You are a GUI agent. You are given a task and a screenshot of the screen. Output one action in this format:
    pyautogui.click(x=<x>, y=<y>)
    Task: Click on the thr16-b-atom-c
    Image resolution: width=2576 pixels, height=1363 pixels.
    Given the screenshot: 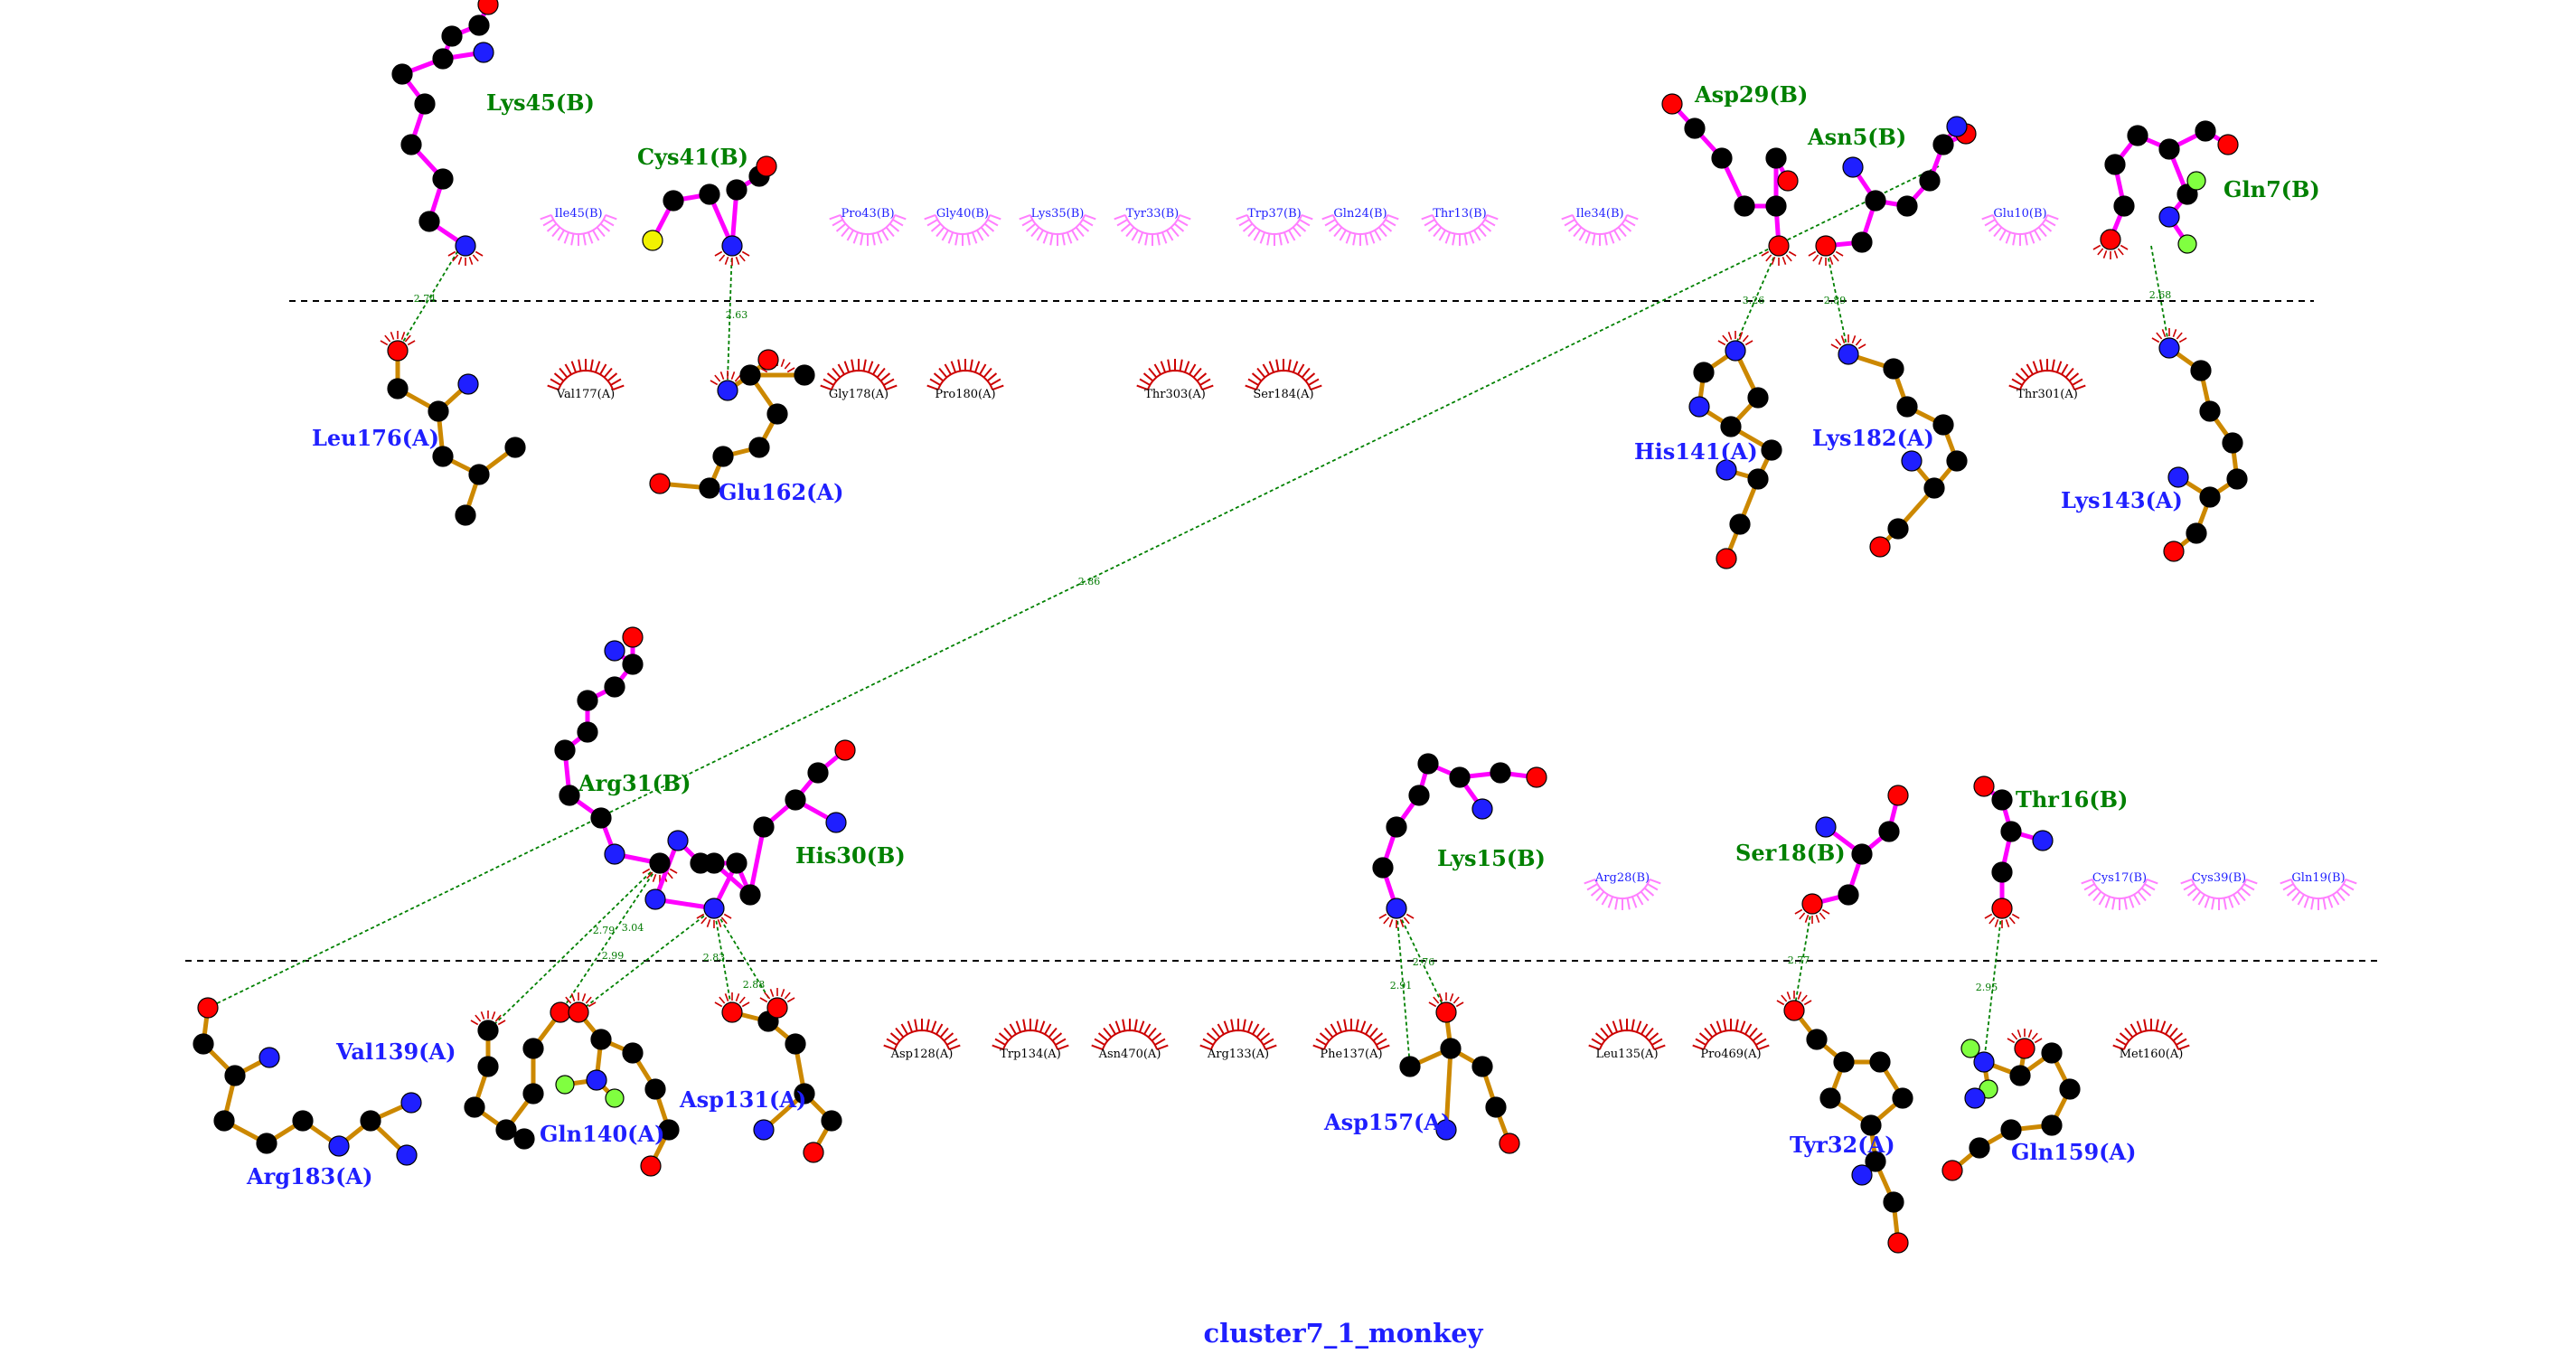 What is the action you would take?
    pyautogui.click(x=2011, y=831)
    